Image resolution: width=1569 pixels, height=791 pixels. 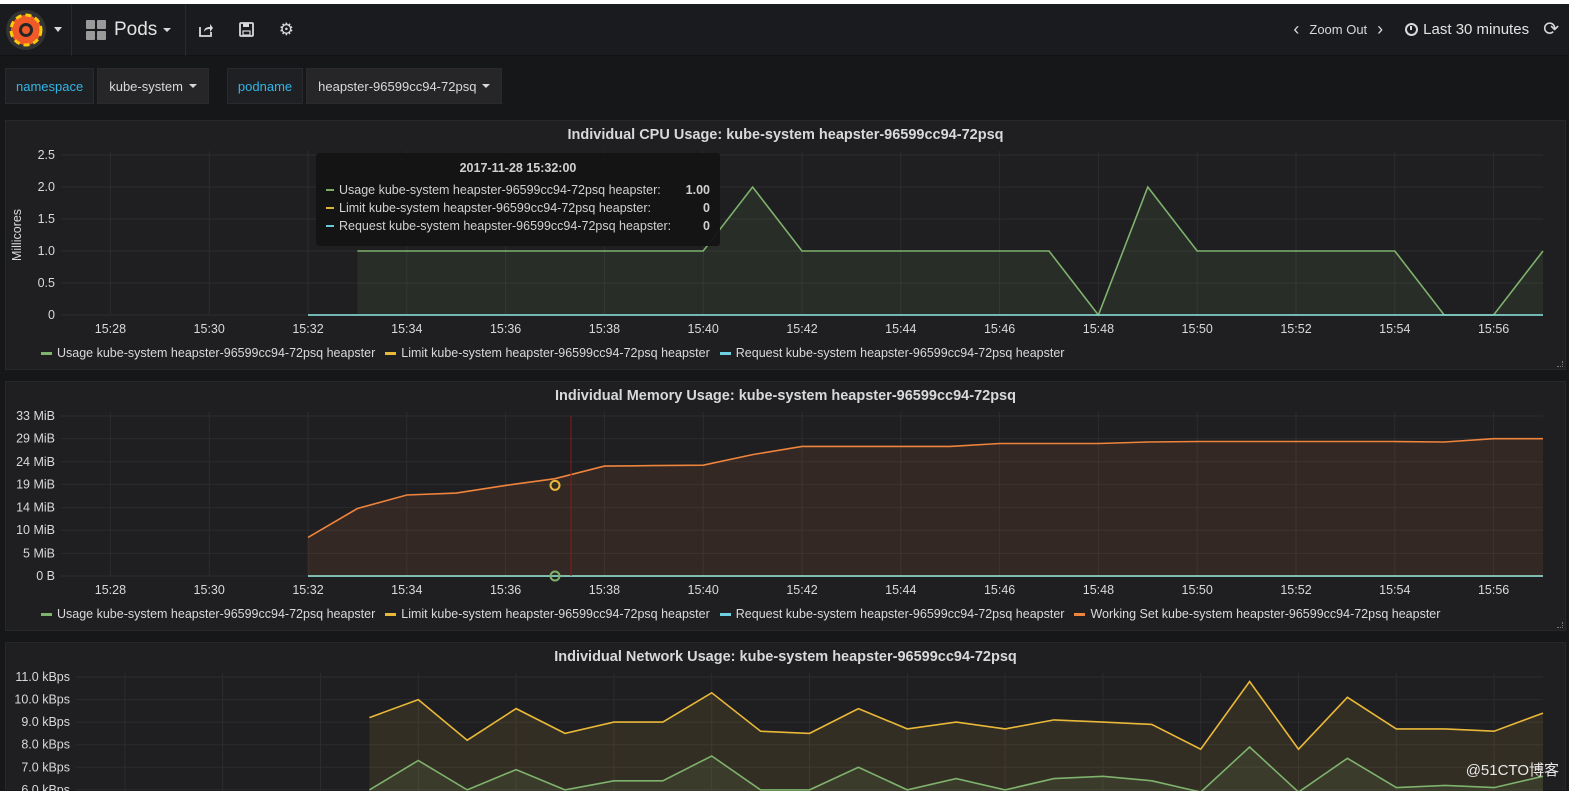 I want to click on watermark: @51CTO博客, so click(x=1512, y=769).